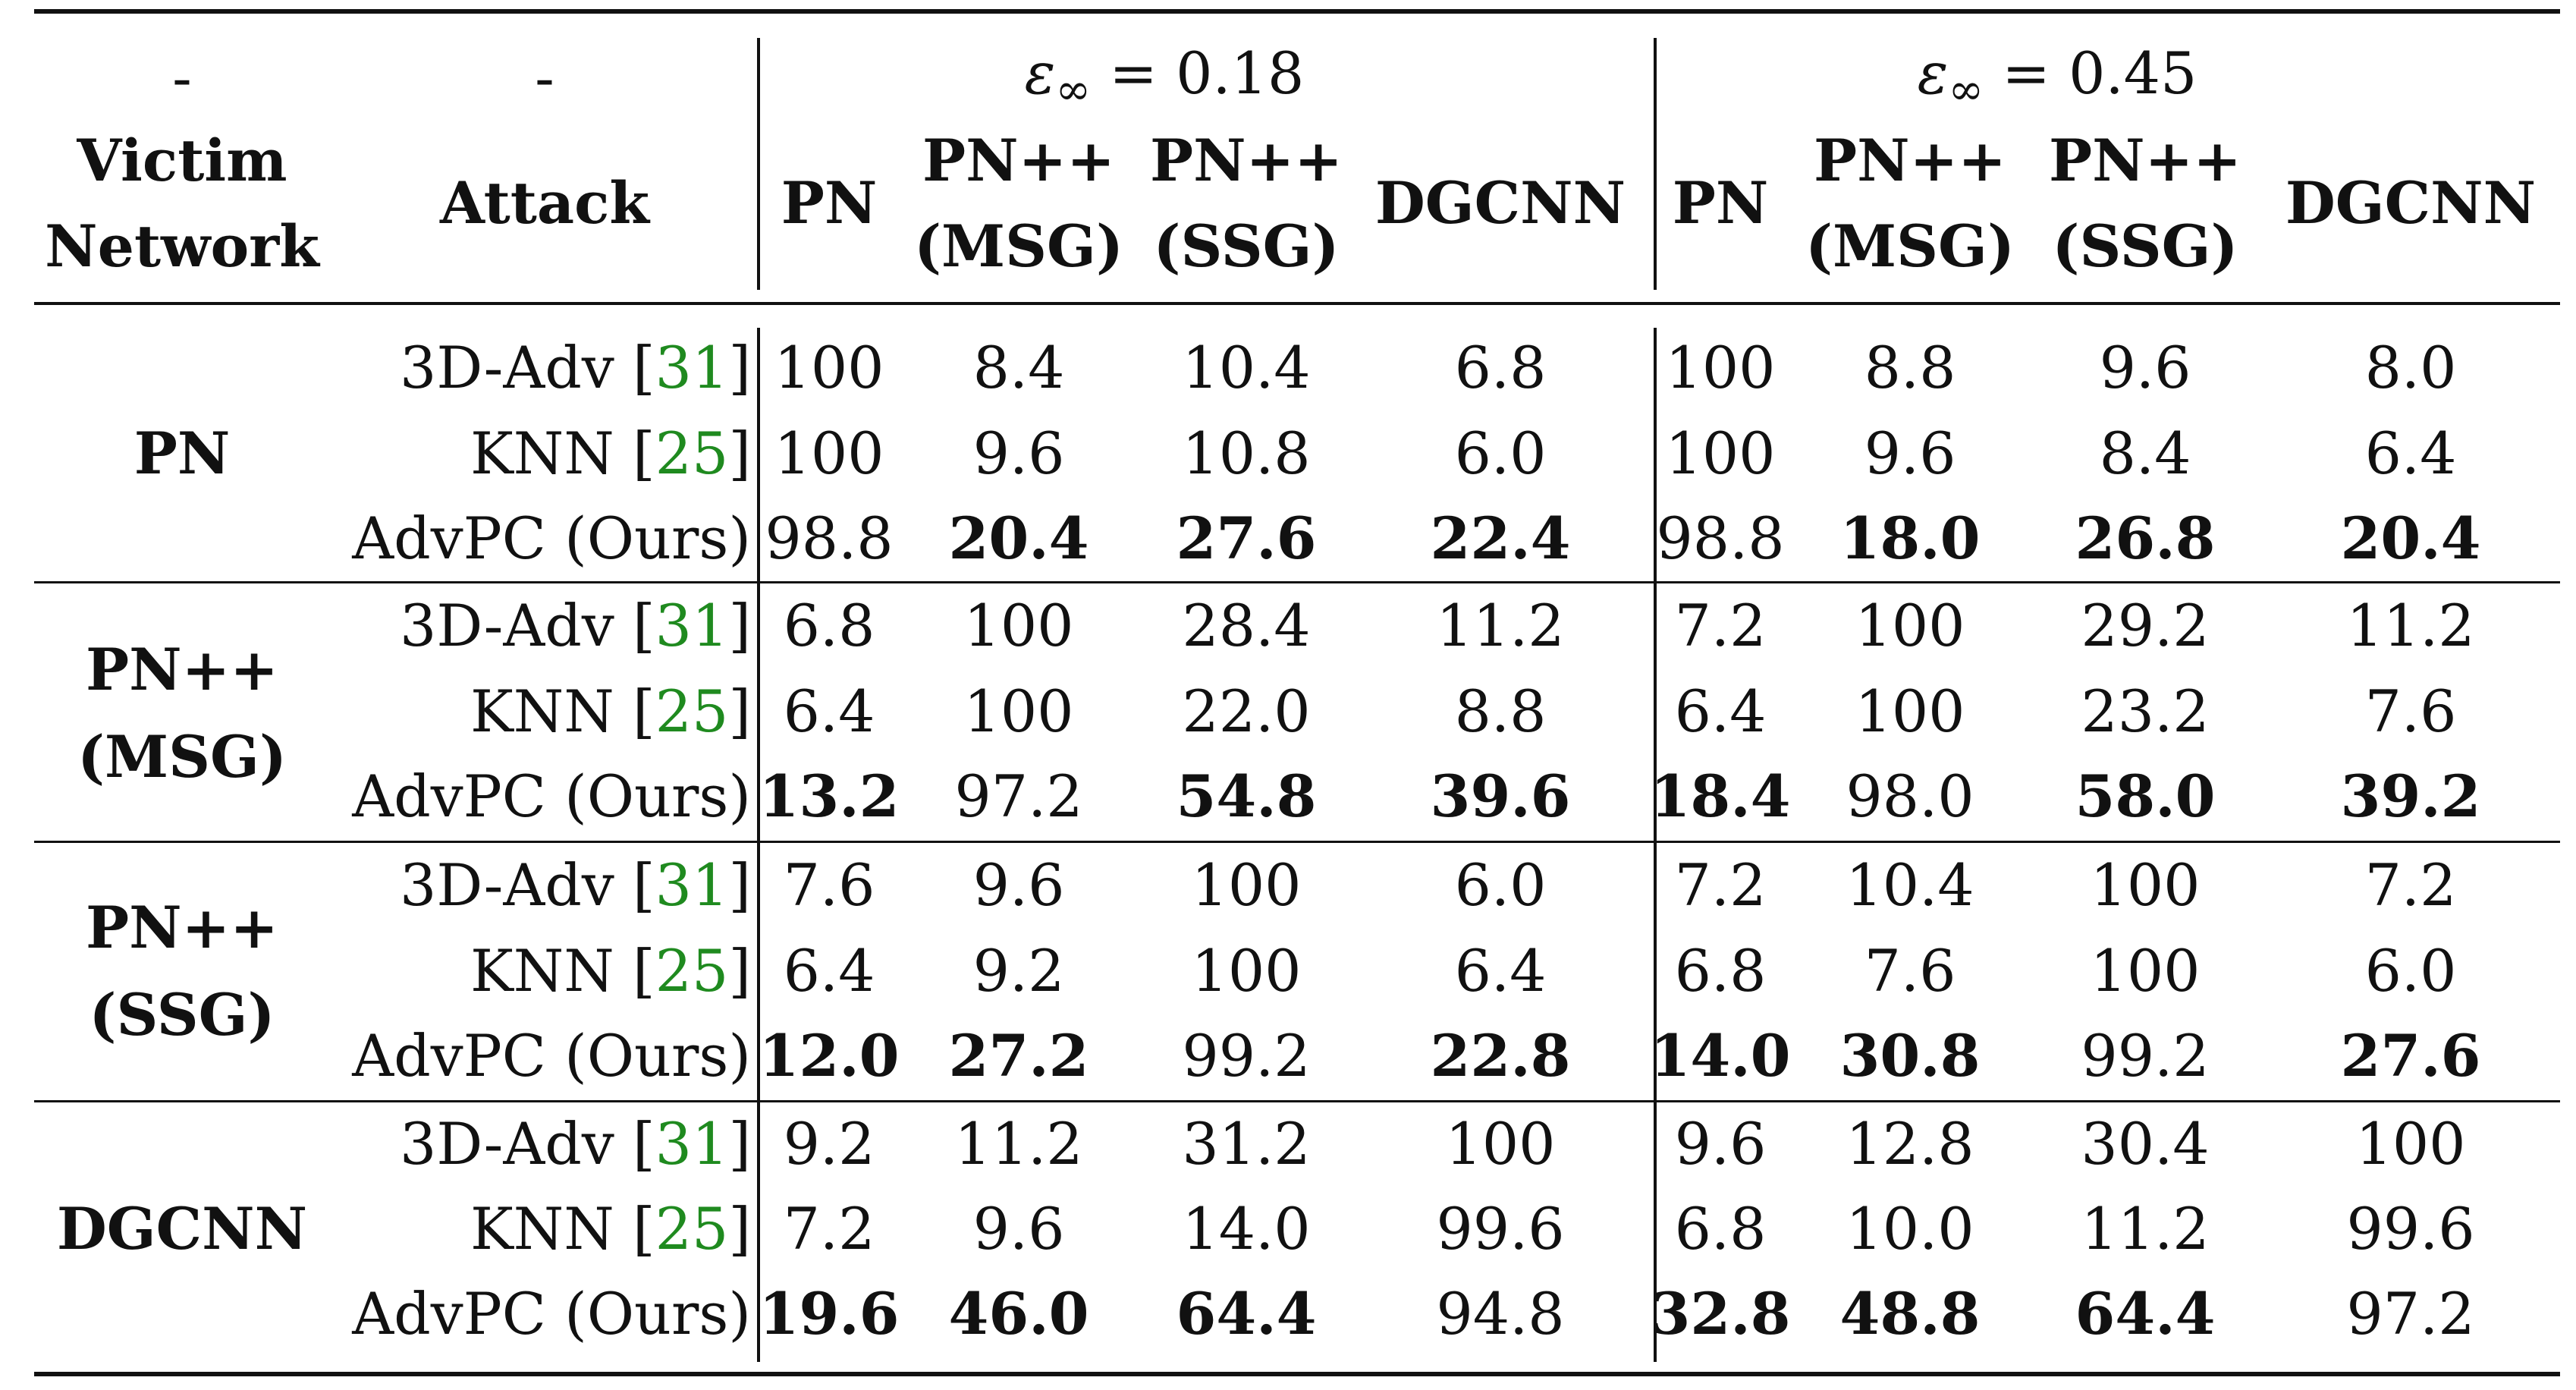  Describe the element at coordinates (1246, 625) in the screenshot. I see `table-cell: 28.4` at that location.